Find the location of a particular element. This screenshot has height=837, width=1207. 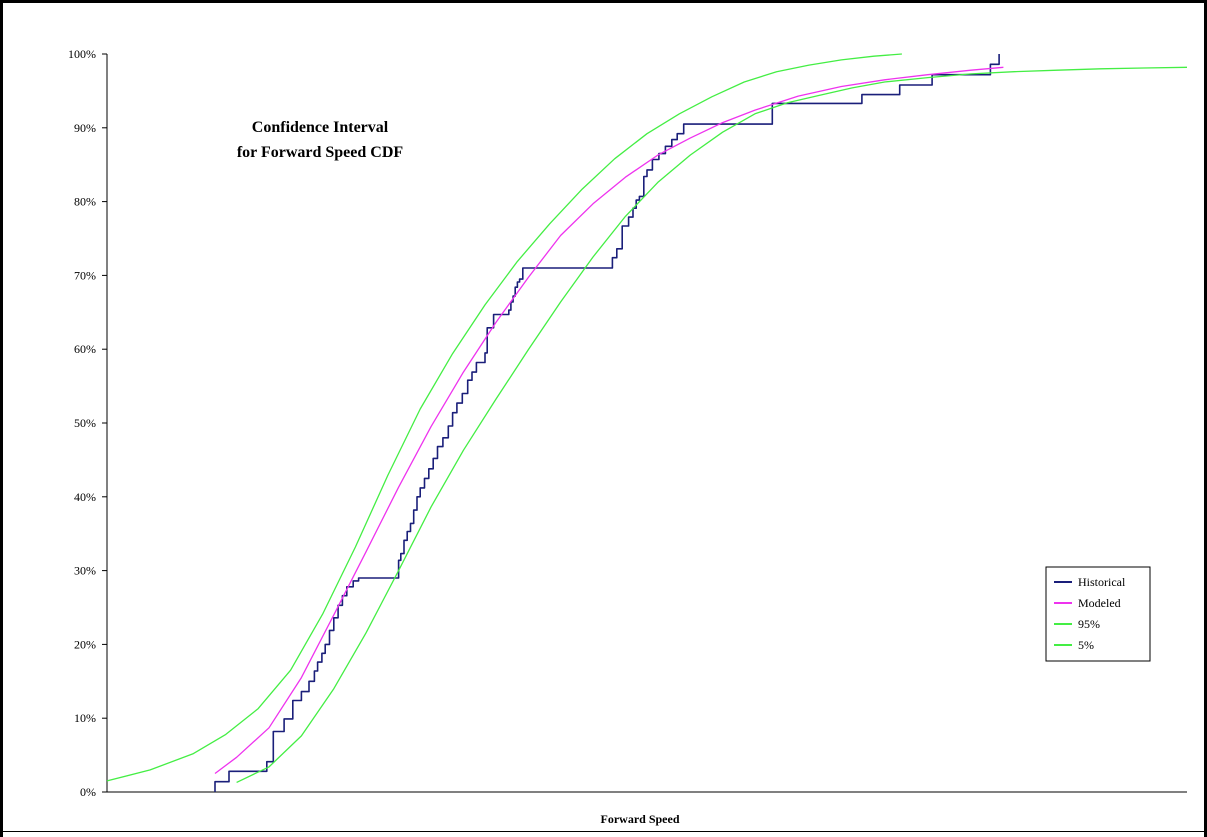

legend-label: Historical is located at coordinates (1102, 582).